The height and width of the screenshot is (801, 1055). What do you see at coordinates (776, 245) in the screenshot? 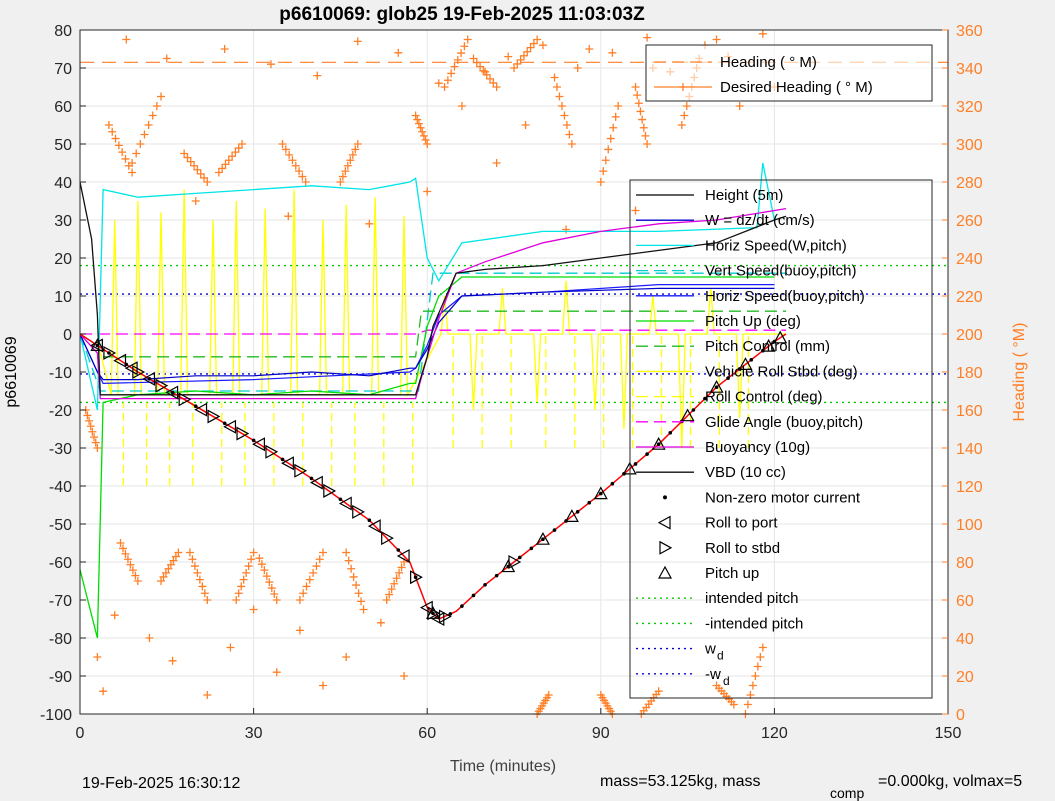
I see `legend-label: Horiz Speed(W,pitch)` at bounding box center [776, 245].